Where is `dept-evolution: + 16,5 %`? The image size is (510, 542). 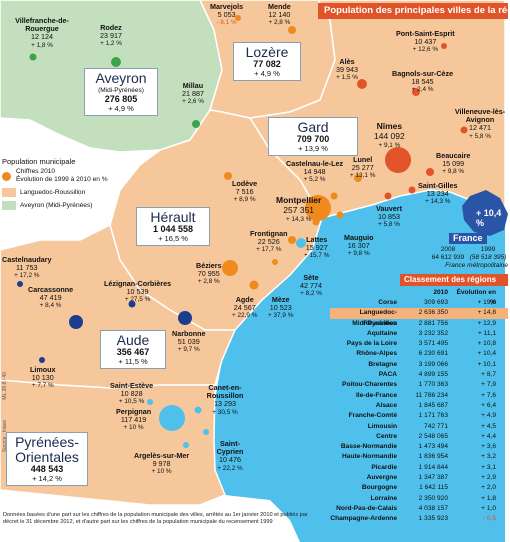
dept-evolution: + 16,5 % is located at coordinates (173, 238).